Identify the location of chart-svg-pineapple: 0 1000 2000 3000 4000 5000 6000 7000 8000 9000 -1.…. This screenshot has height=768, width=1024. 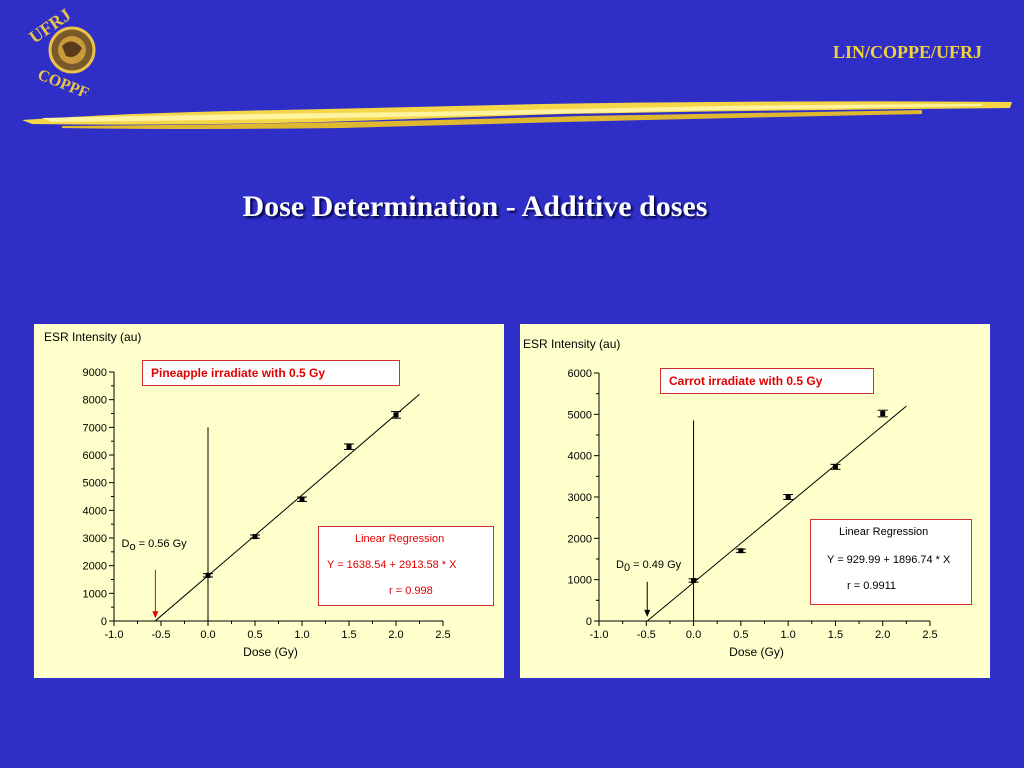
(267, 513).